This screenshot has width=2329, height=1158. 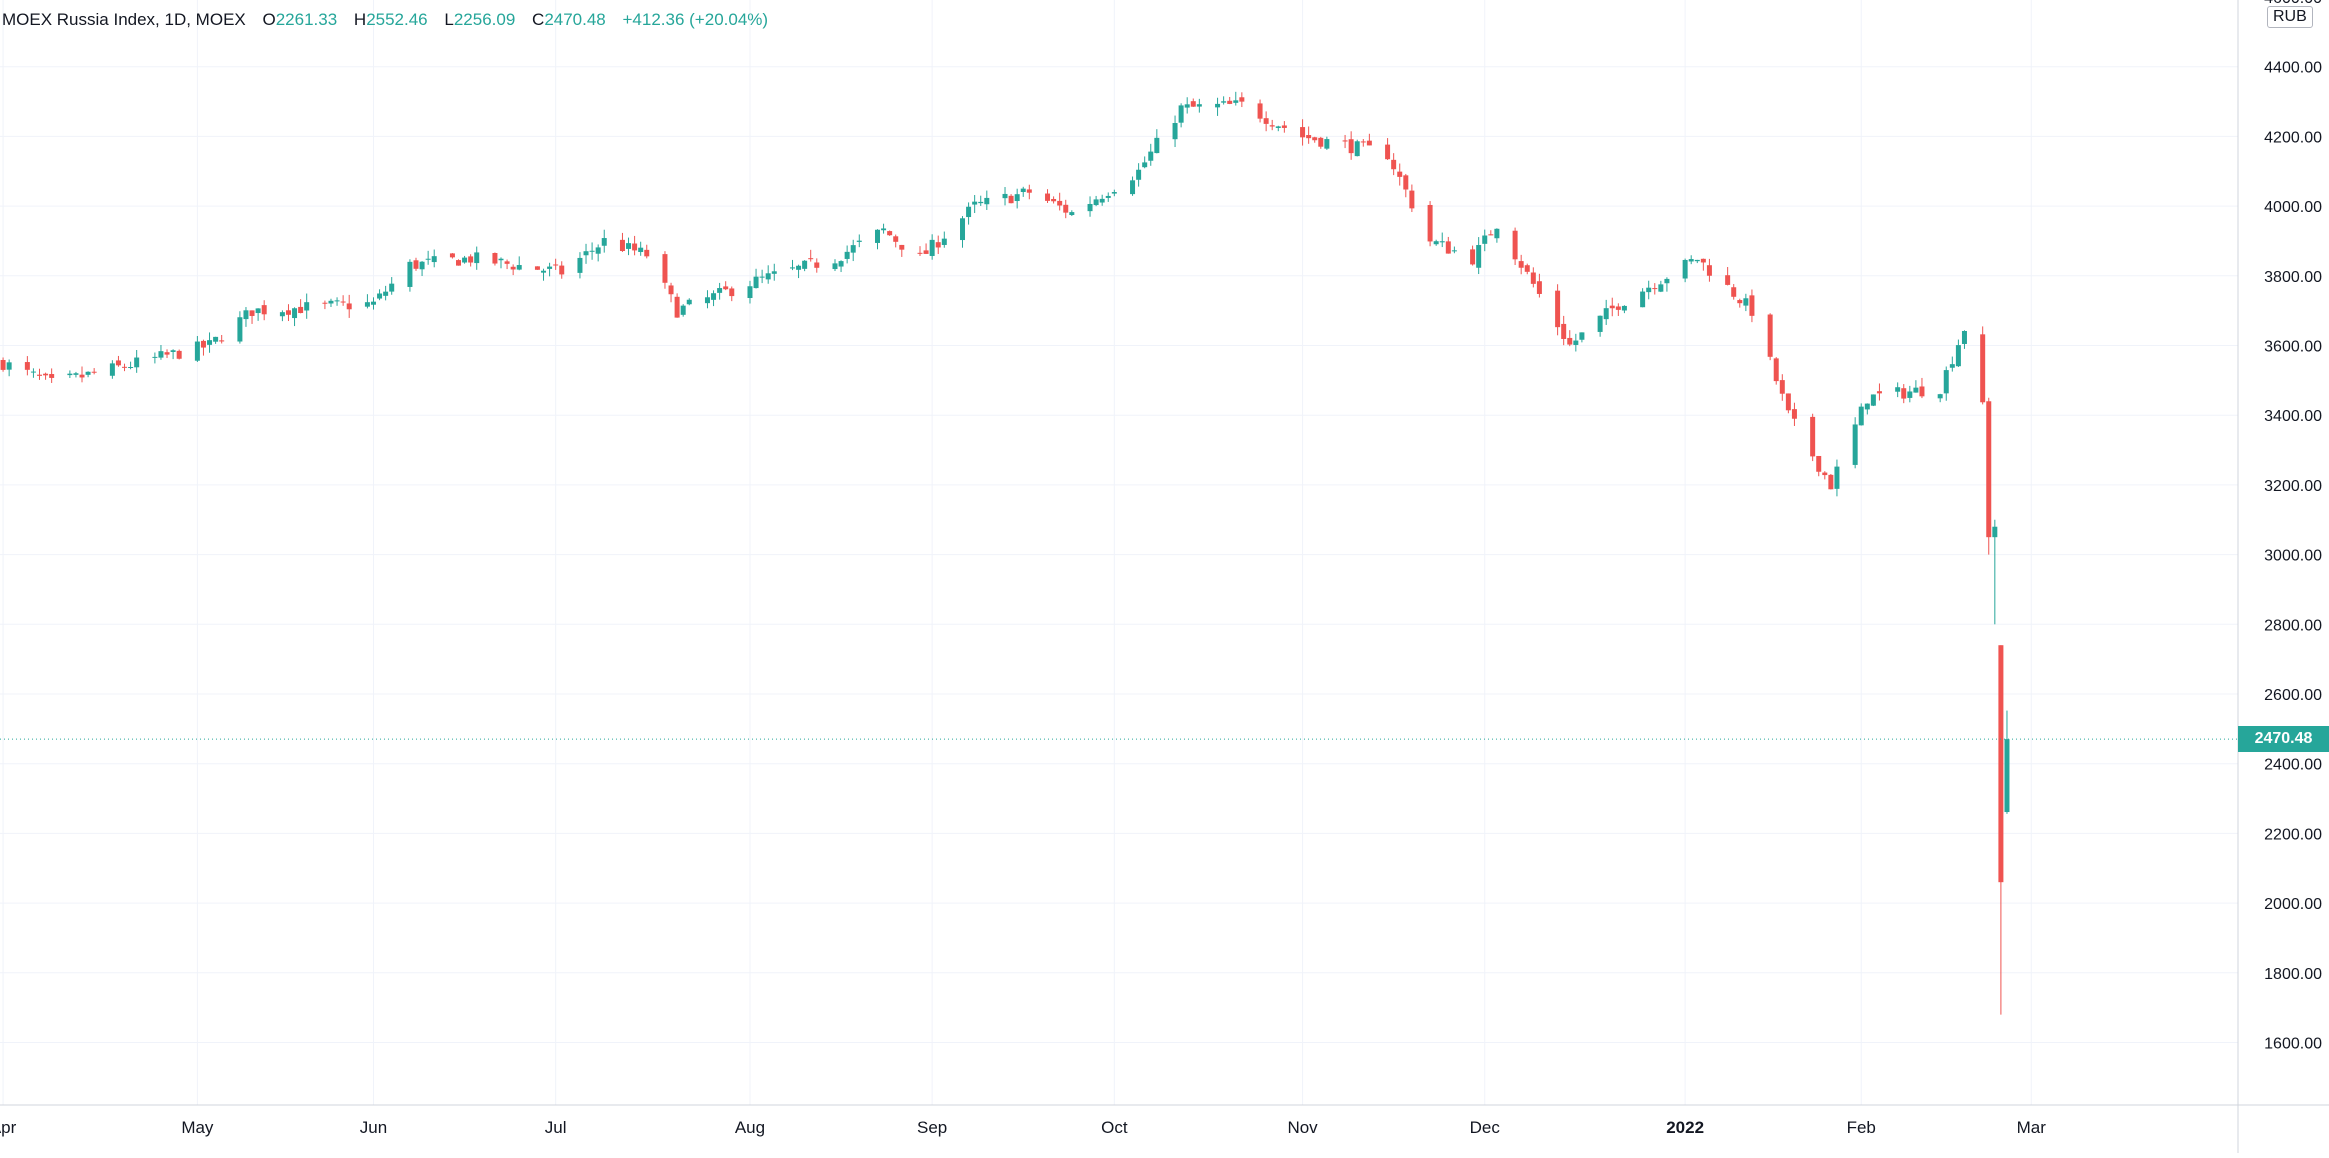 I want to click on y-tick-label: 2400.00, so click(x=2293, y=765).